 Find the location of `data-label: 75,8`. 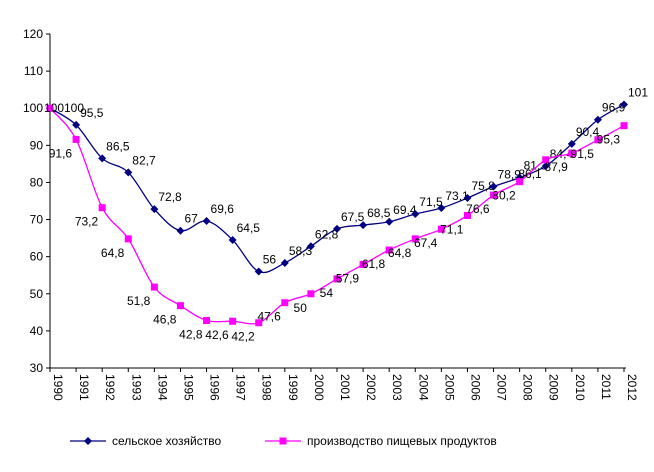

data-label: 75,8 is located at coordinates (483, 186).